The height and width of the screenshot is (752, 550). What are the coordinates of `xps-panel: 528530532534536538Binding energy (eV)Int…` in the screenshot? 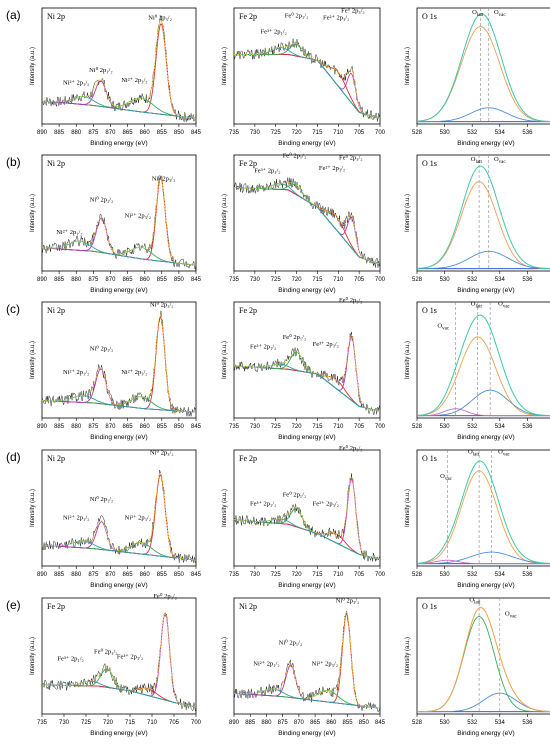 It's located at (468, 520).